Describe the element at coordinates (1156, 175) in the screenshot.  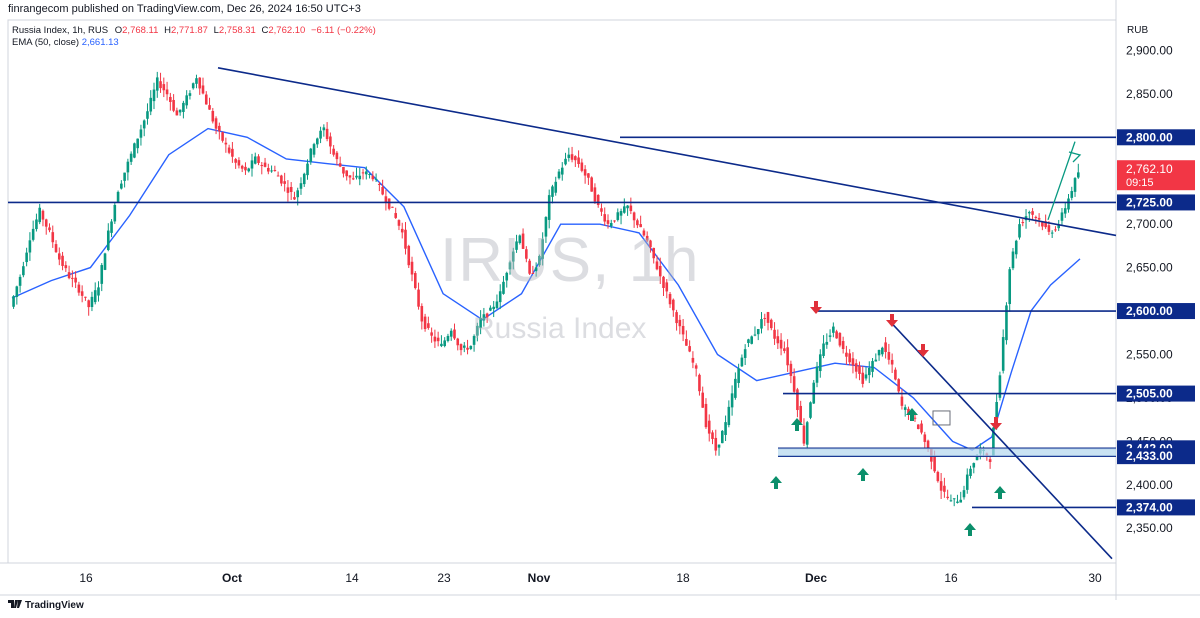
I see `last-price-tag` at that location.